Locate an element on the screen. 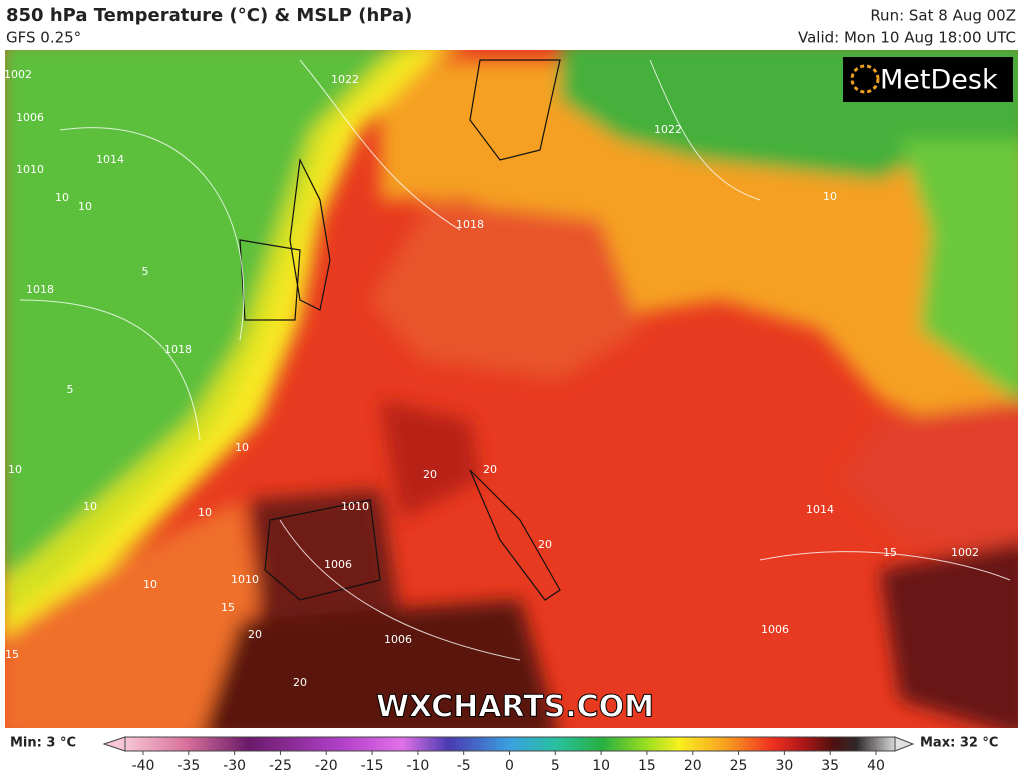  colorbar-left-arrow is located at coordinates (114, 744).